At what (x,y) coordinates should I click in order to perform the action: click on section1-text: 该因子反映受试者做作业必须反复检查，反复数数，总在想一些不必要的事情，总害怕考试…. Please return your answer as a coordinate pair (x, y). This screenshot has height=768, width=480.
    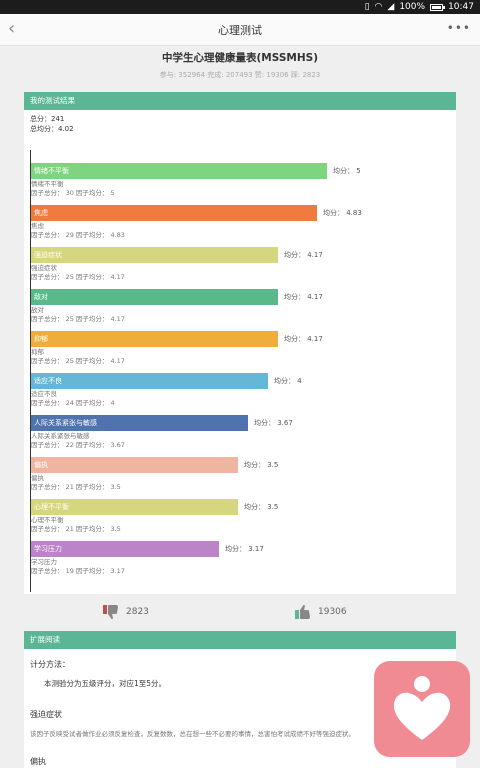
    Looking at the image, I should click on (192, 734).